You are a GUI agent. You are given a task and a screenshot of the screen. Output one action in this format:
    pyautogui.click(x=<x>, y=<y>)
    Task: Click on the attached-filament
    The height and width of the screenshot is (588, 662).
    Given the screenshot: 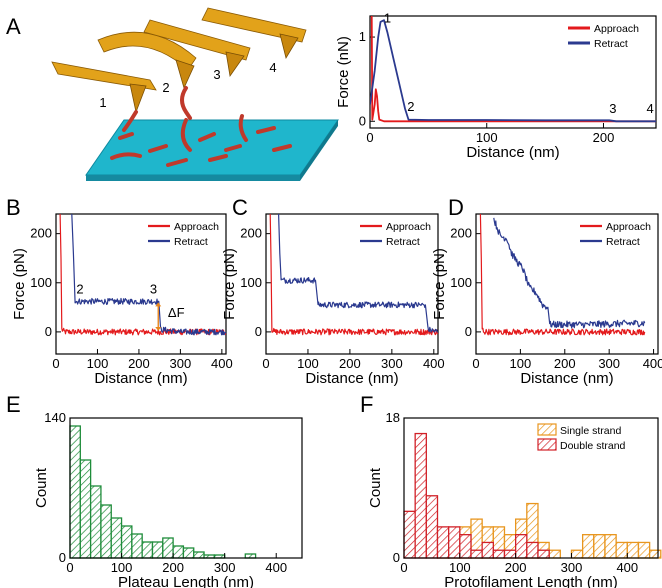 What is the action you would take?
    pyautogui.click(x=130, y=121)
    